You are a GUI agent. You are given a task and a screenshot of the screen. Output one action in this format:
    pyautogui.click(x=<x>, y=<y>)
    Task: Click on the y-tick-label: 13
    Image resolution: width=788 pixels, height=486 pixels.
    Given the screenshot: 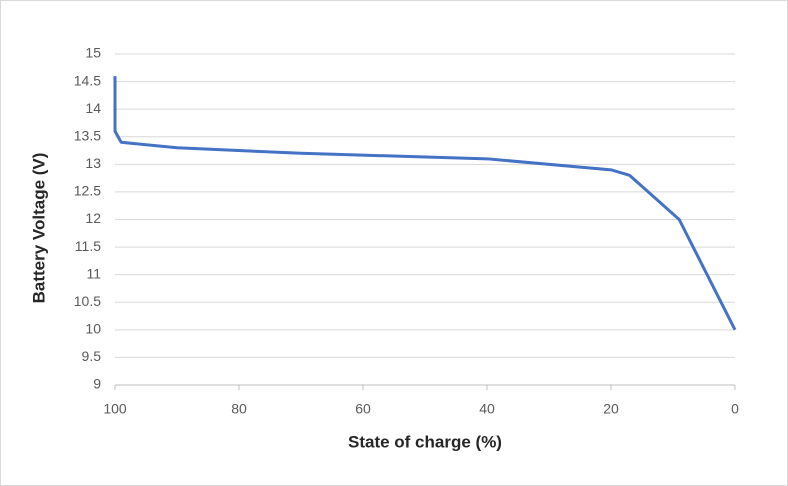 What is the action you would take?
    pyautogui.click(x=93, y=163)
    